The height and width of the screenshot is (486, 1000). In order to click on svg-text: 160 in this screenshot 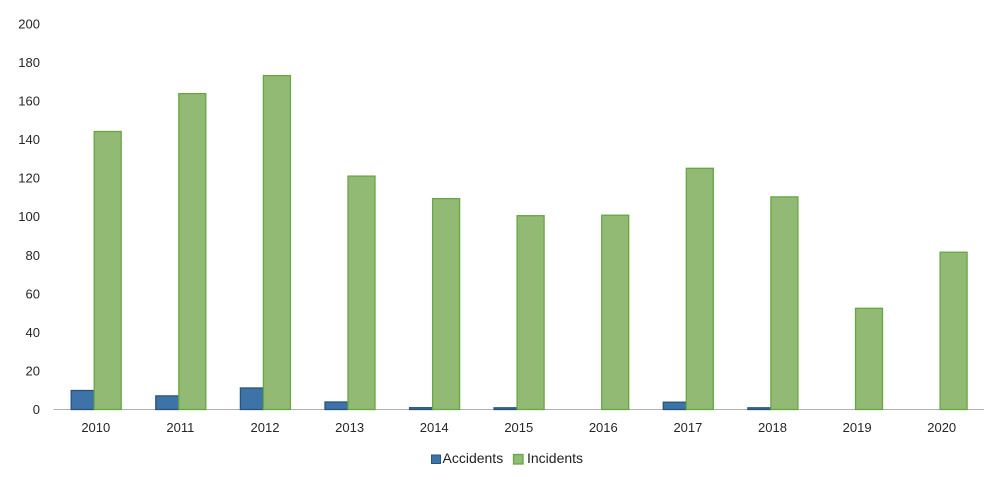, I will do `click(29, 101)`.